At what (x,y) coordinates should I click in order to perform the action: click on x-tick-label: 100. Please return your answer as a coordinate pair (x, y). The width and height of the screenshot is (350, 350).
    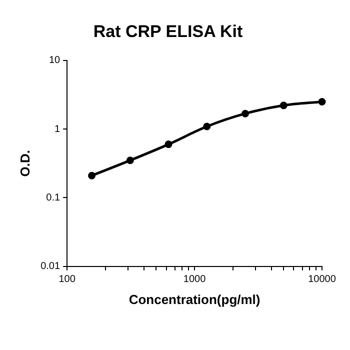
    Looking at the image, I should click on (67, 280).